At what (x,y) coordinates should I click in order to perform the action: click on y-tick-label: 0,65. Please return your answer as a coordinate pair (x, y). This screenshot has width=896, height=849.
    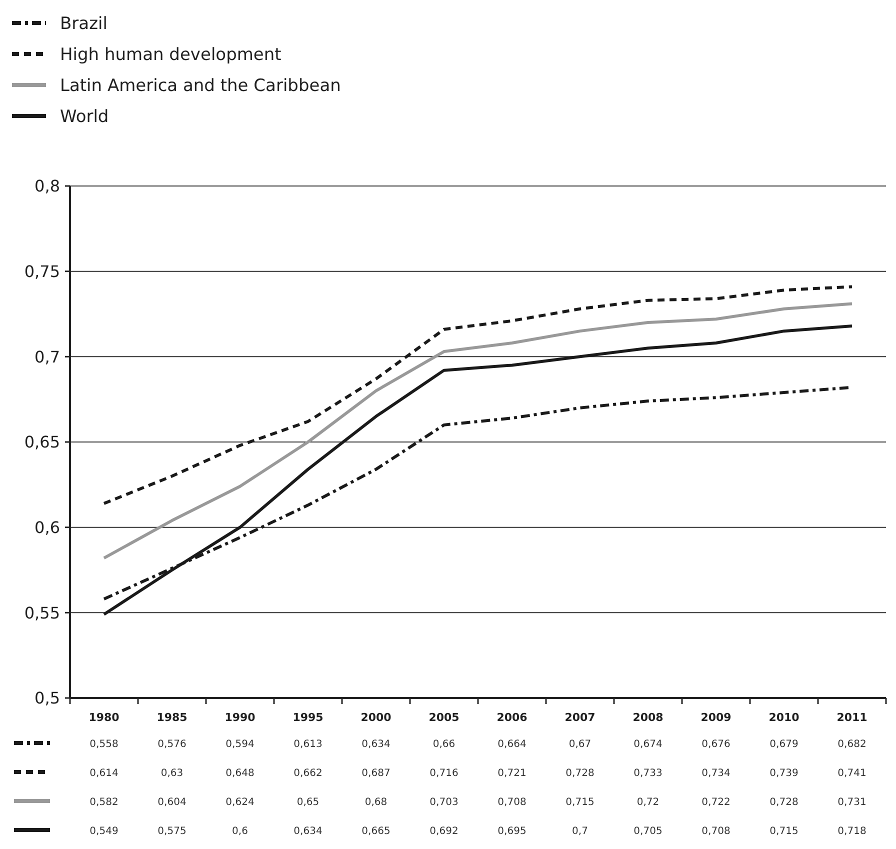
    Looking at the image, I should click on (42, 442).